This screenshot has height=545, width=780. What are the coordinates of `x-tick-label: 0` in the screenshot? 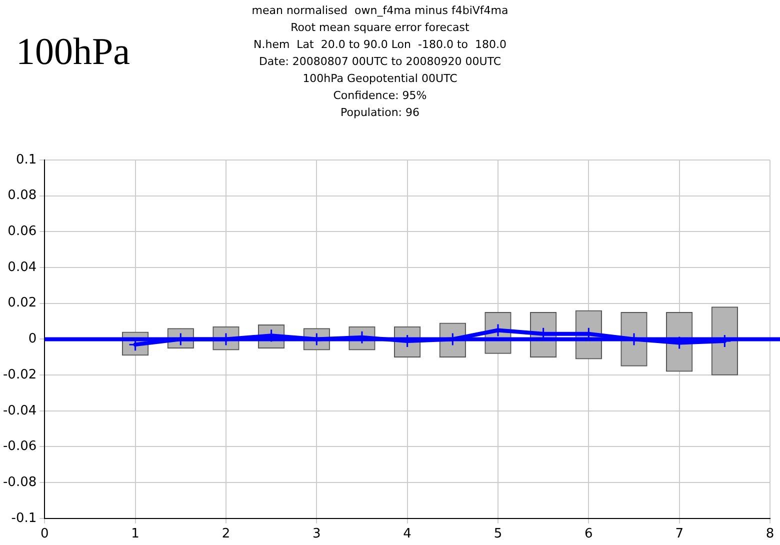 It's located at (44, 534).